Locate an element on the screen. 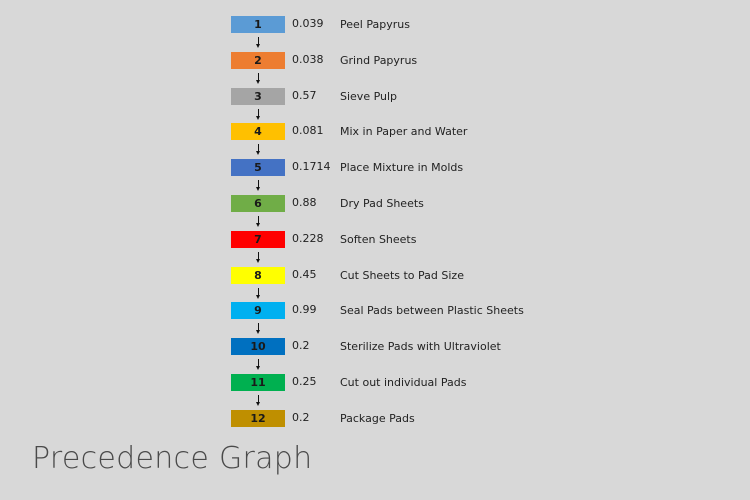  step-time: 0.45 is located at coordinates (304, 274).